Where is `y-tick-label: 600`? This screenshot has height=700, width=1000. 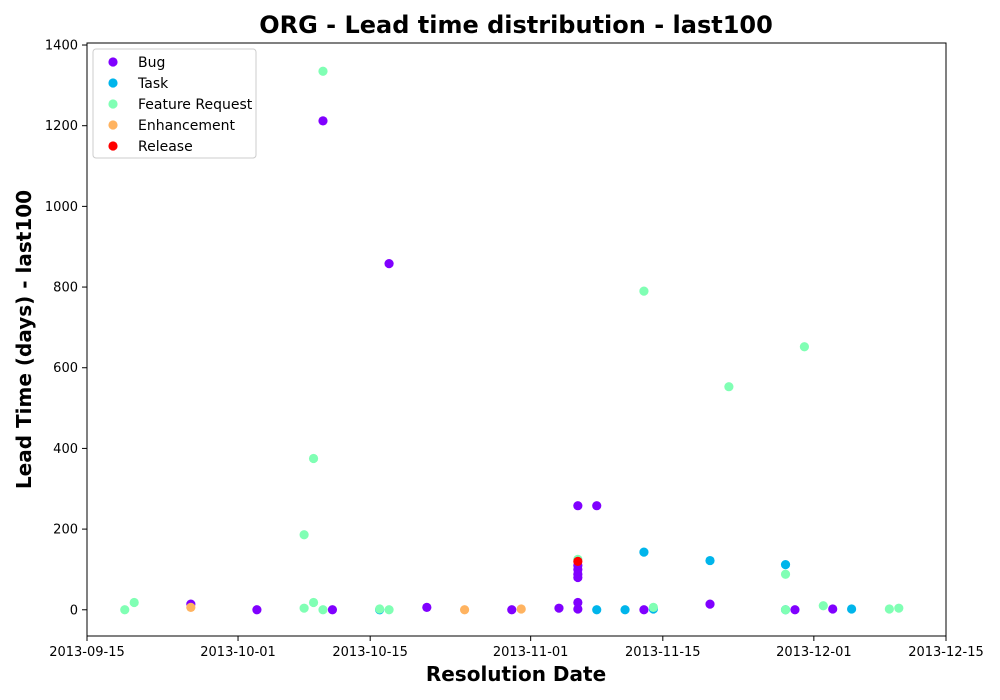 y-tick-label: 600 is located at coordinates (65, 368).